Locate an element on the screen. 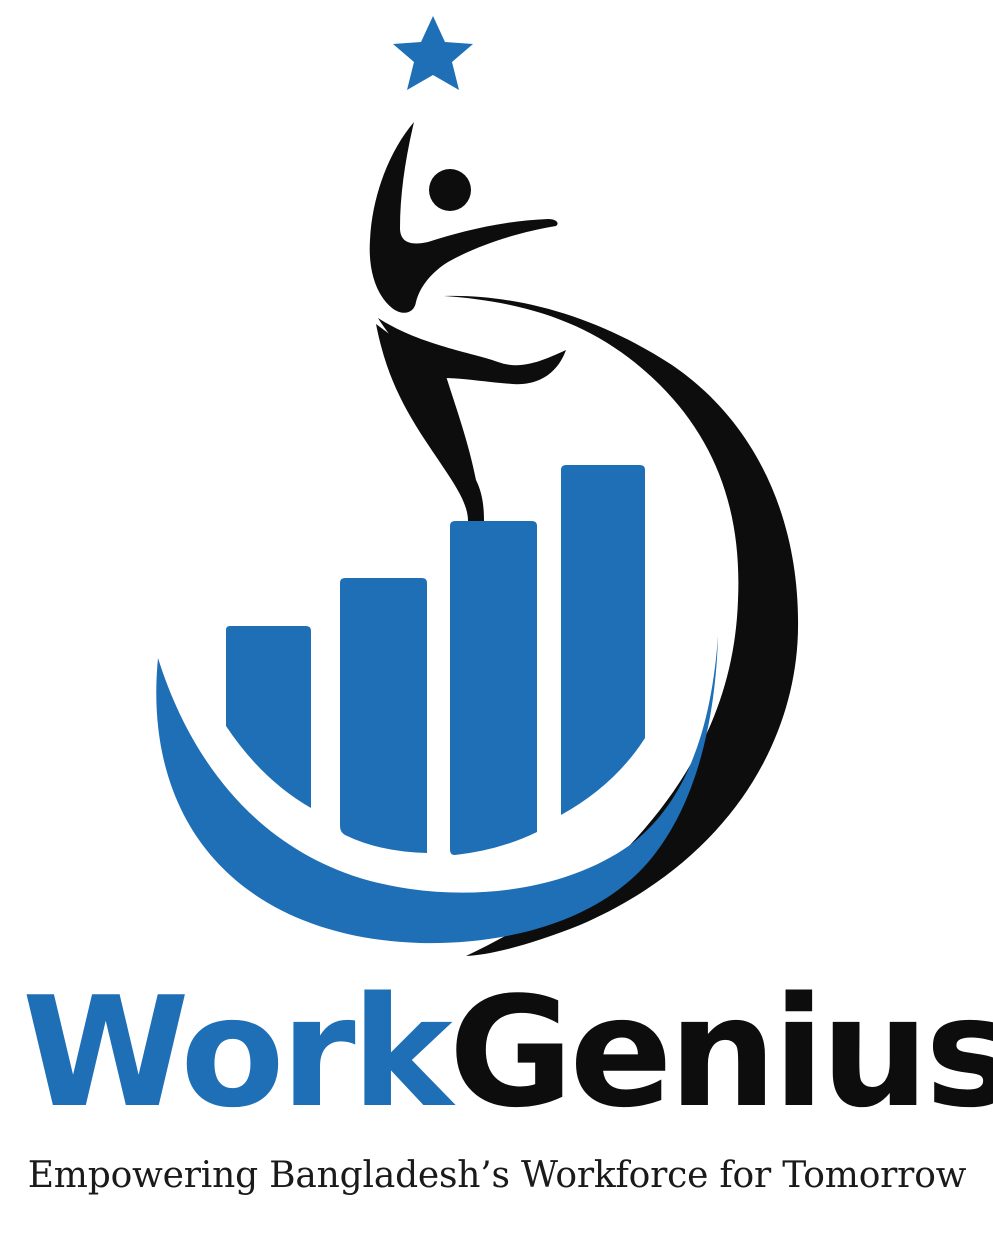  growth-bars-icon is located at coordinates (435, 660).